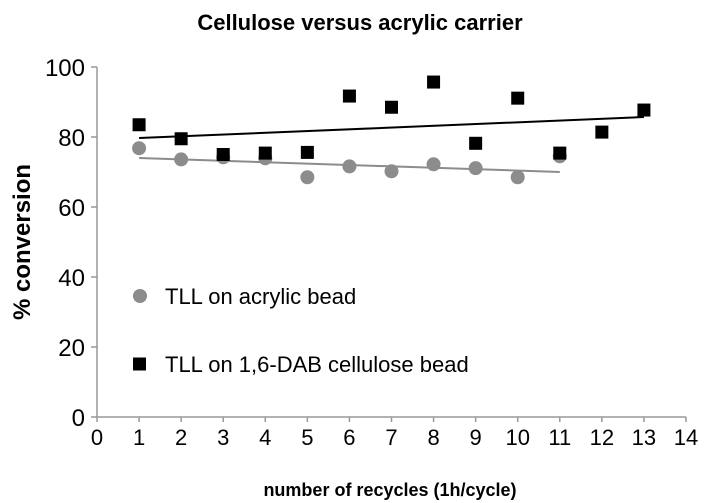  What do you see at coordinates (140, 296) in the screenshot?
I see `legend-marker-circle` at bounding box center [140, 296].